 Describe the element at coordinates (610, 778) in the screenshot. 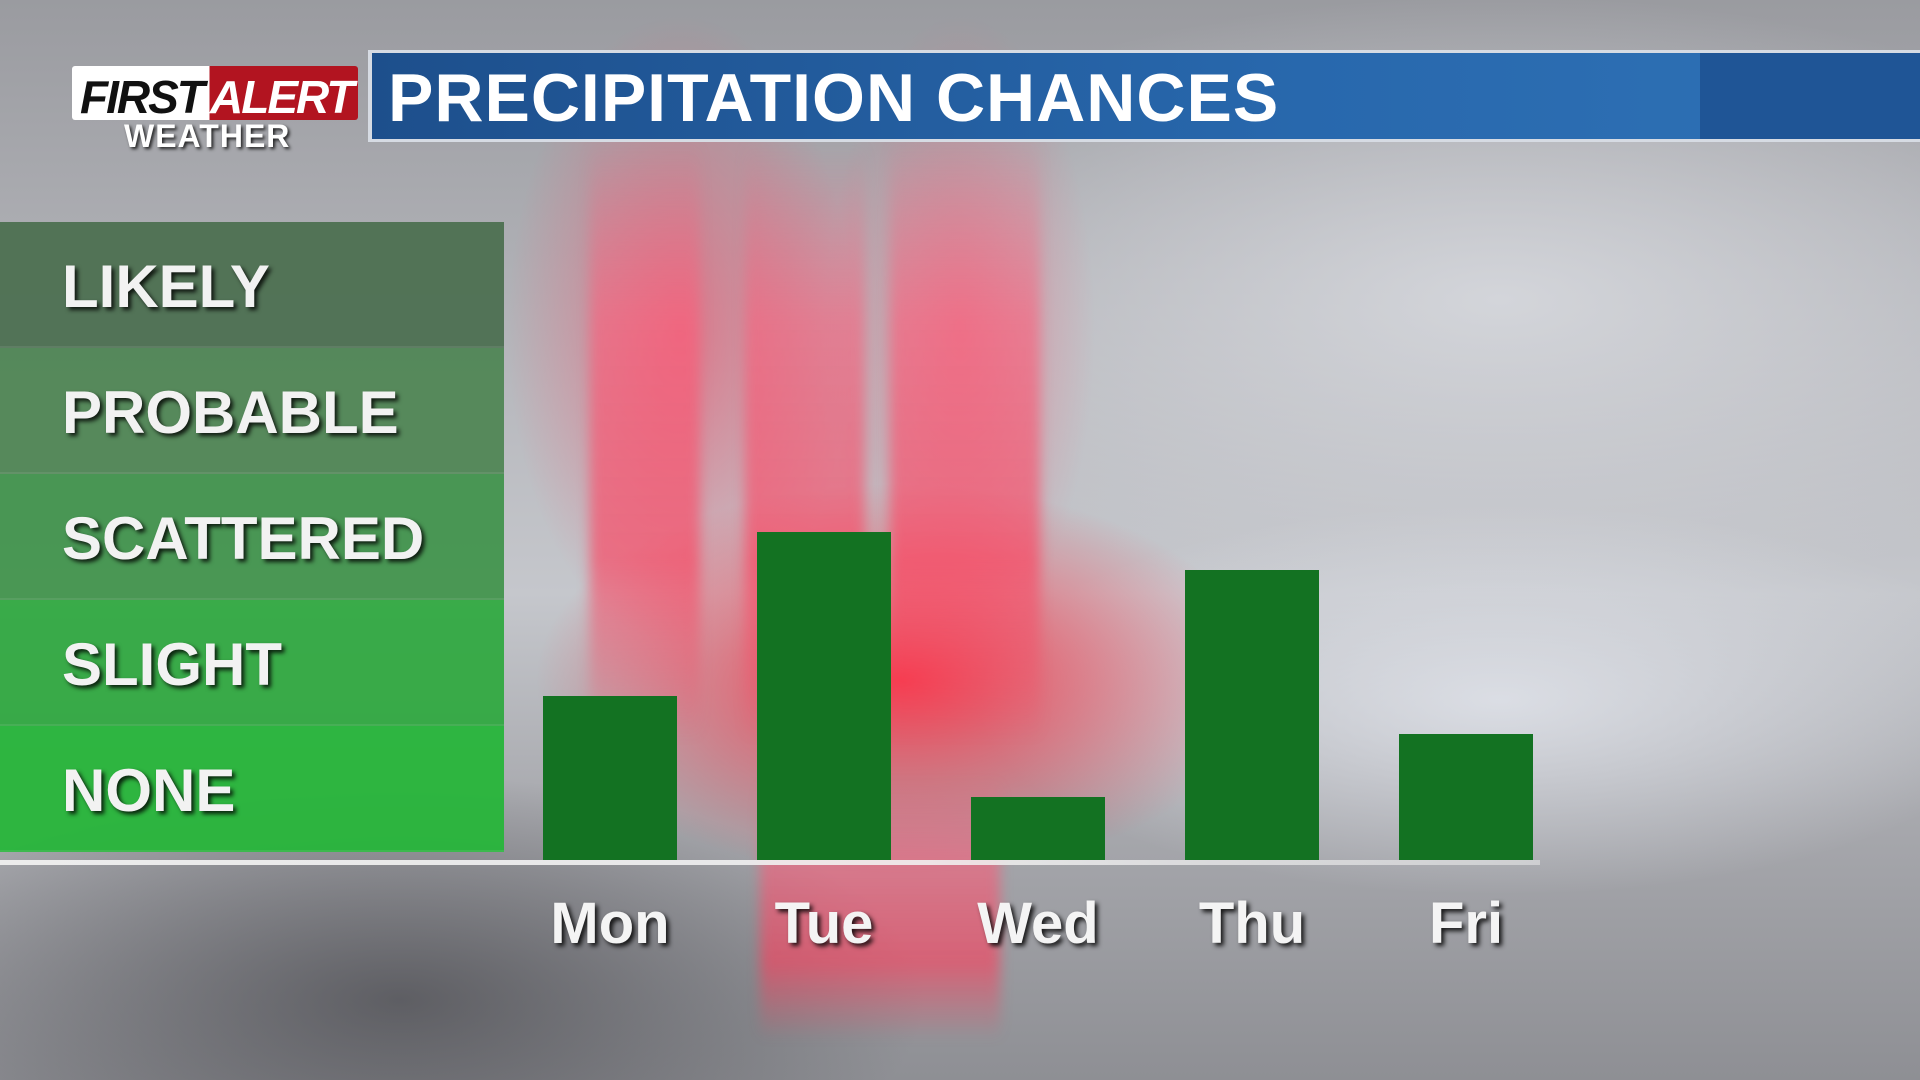

I see `bar-mon` at that location.